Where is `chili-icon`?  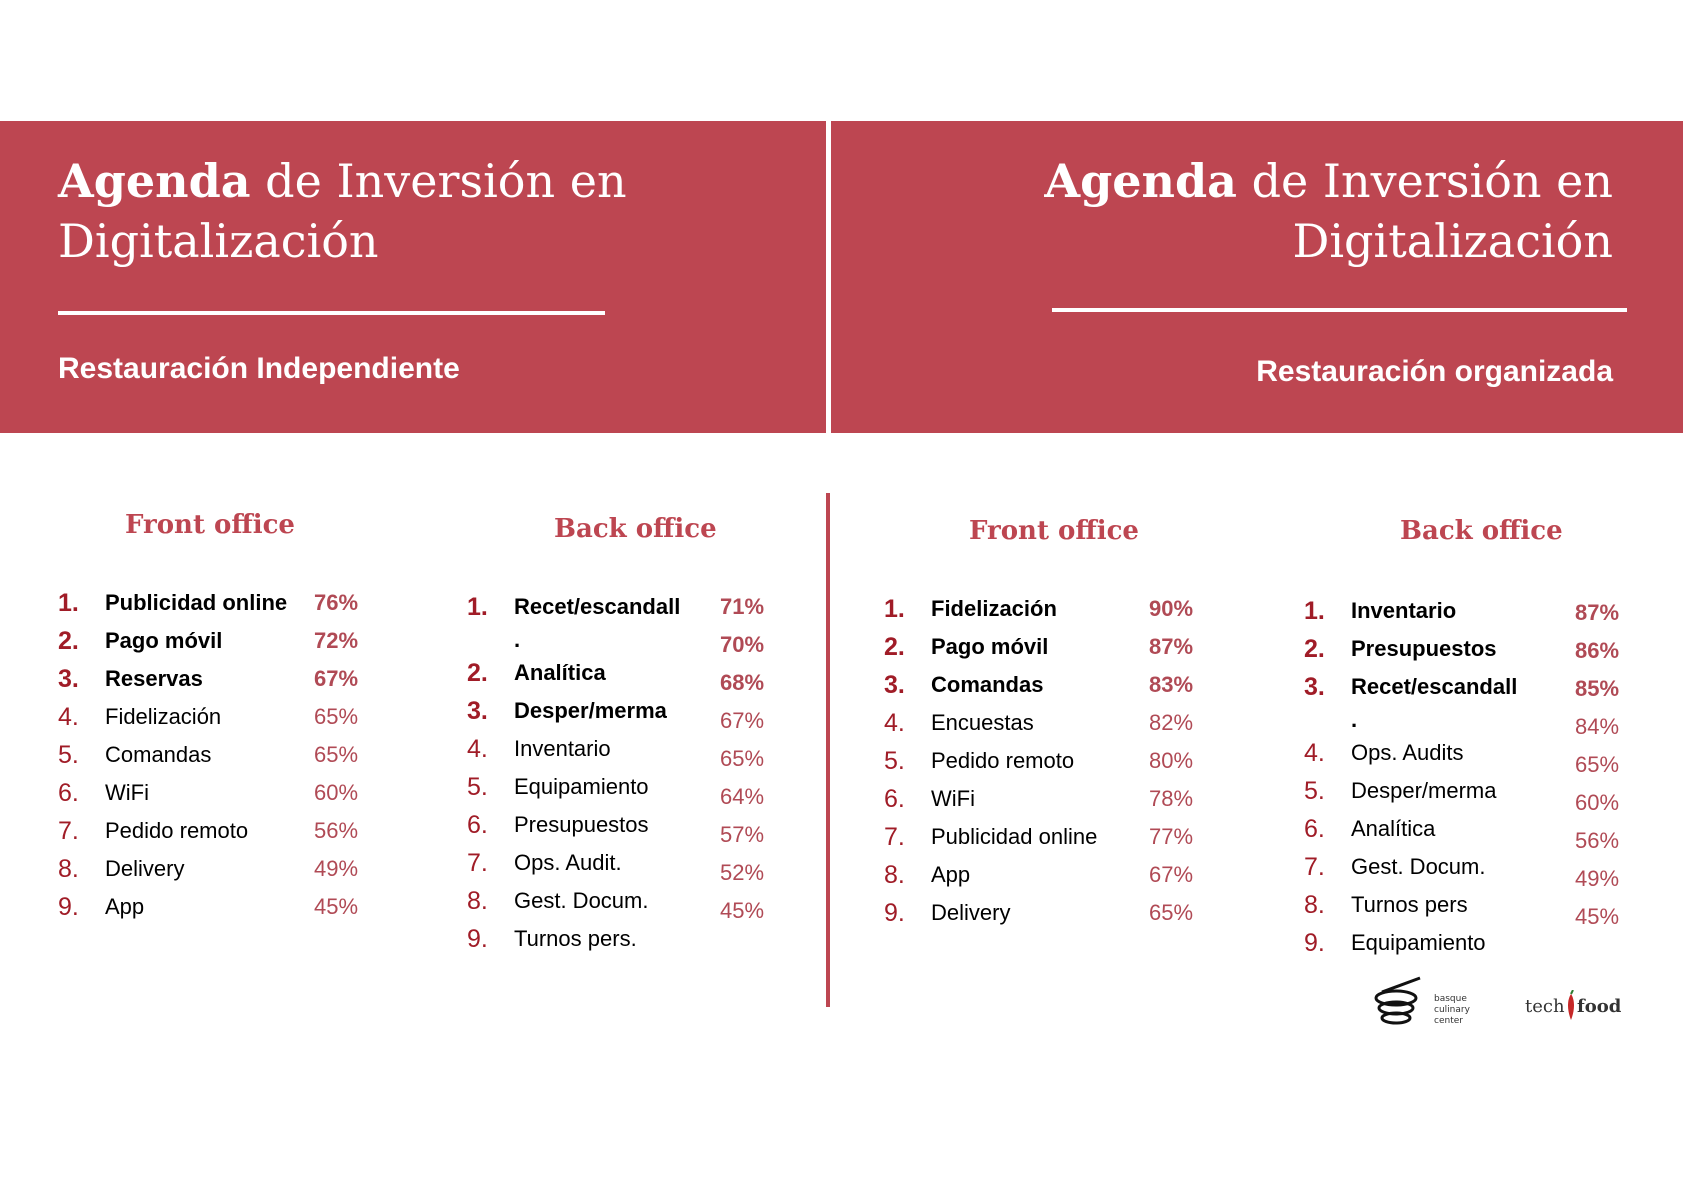
chili-icon is located at coordinates (1571, 1005).